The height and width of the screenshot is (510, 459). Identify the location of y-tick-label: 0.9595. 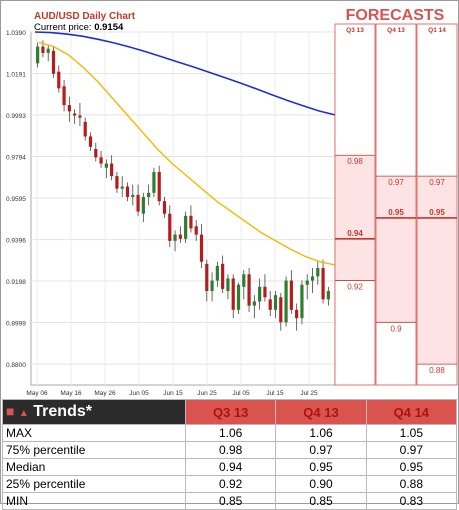
(16, 199).